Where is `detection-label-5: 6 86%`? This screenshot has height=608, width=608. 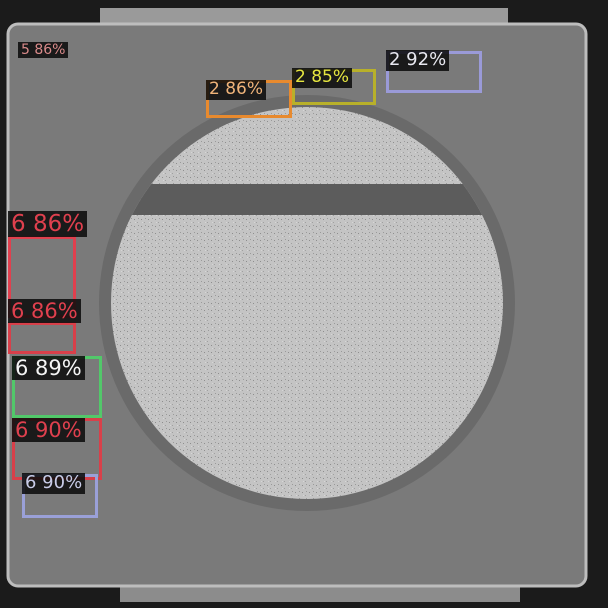
detection-label-5: 6 86% is located at coordinates (47, 224).